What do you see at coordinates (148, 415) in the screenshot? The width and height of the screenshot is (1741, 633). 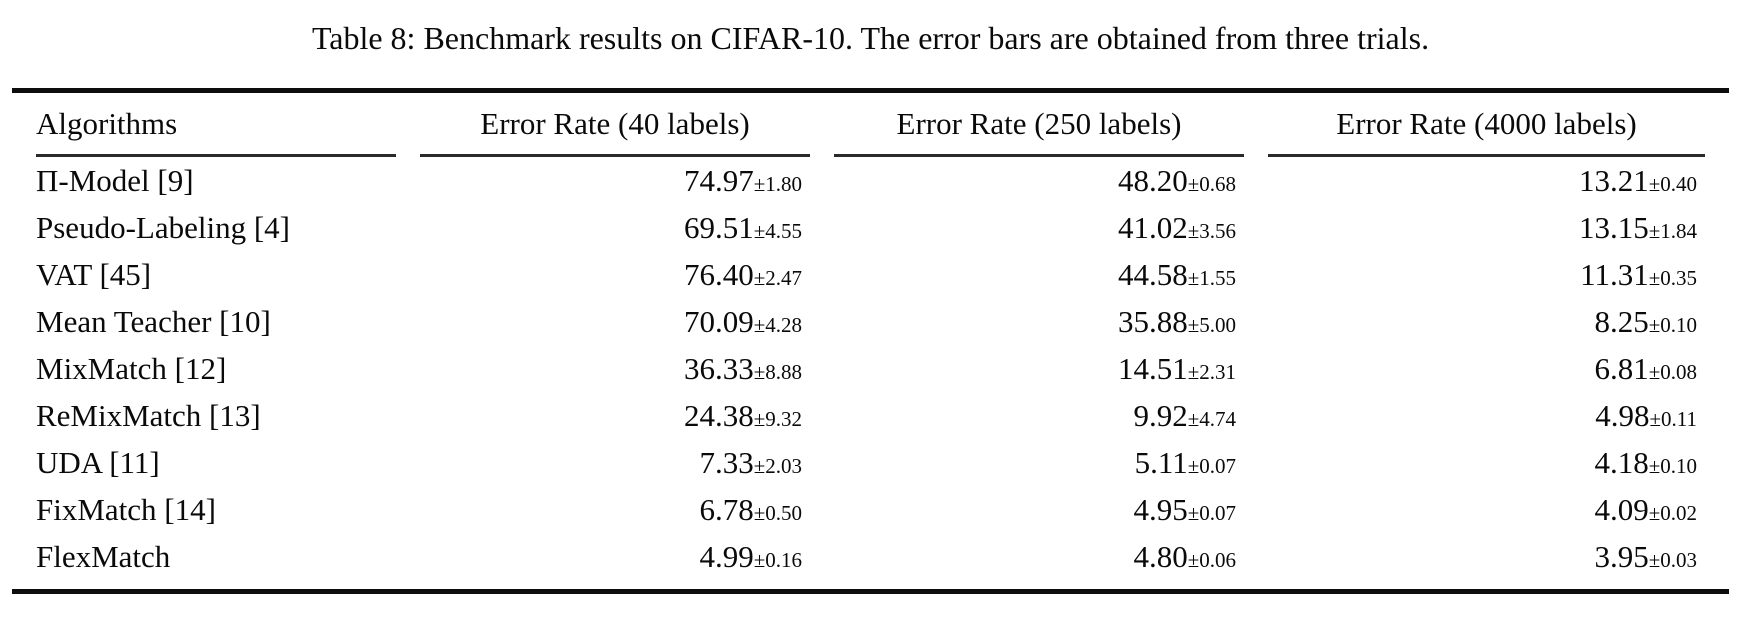 I see `algorithm-name: ReMixMatch [13]` at bounding box center [148, 415].